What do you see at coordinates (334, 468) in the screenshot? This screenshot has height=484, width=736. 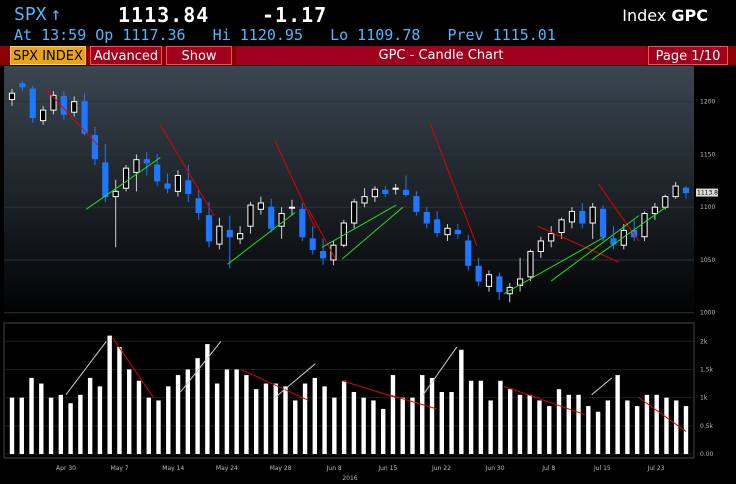 I see `x-tick-label: Jun 8` at bounding box center [334, 468].